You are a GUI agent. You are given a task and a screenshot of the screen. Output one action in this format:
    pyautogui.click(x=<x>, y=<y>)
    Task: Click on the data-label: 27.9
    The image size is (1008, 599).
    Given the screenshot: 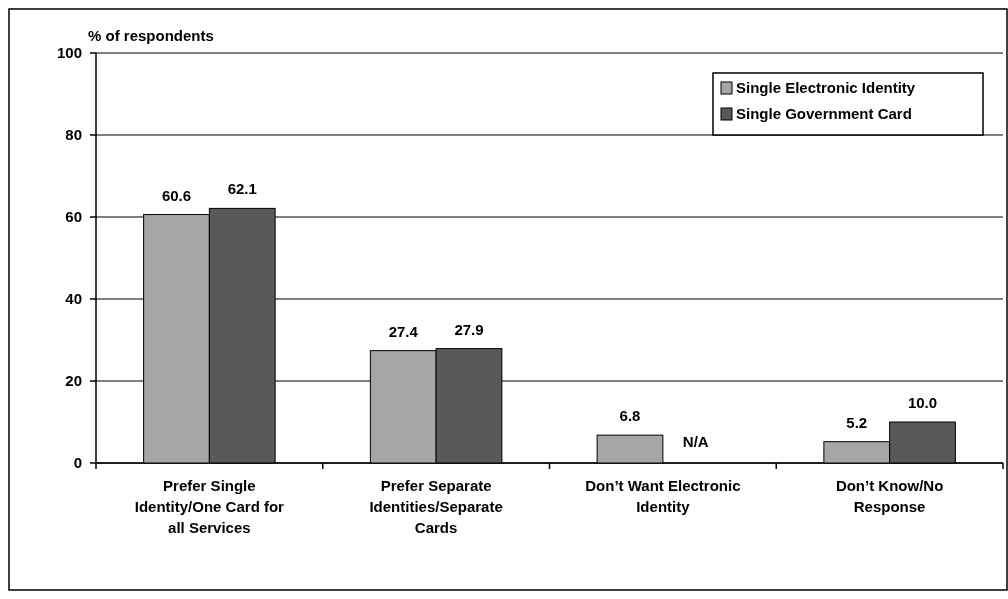 What is the action you would take?
    pyautogui.click(x=469, y=329)
    